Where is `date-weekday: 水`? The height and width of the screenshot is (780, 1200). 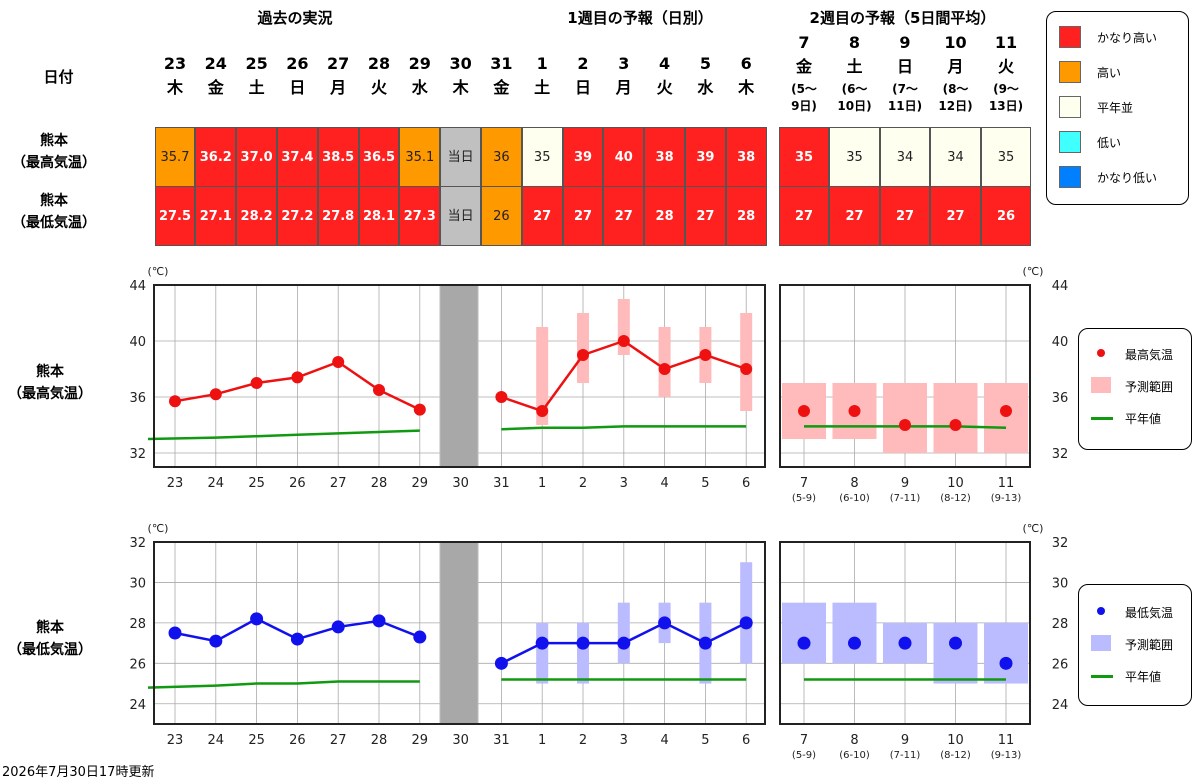
date-weekday: 水 is located at coordinates (419, 87).